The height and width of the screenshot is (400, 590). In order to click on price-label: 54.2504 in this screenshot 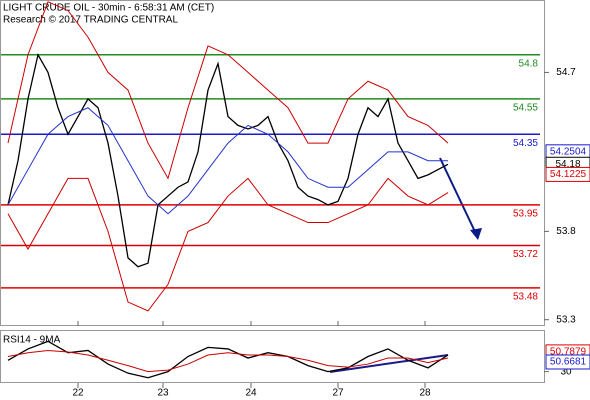, I will do `click(568, 151)`.